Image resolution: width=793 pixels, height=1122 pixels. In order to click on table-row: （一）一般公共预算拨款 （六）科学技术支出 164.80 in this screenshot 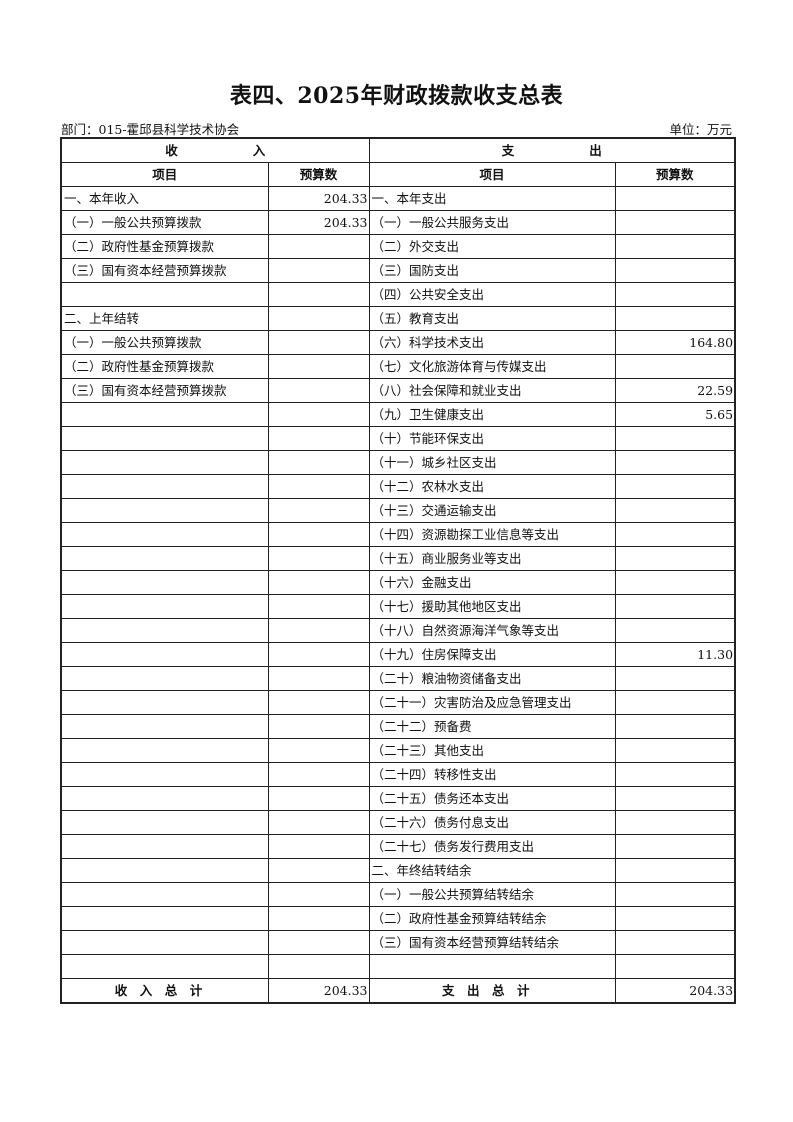, I will do `click(398, 342)`.